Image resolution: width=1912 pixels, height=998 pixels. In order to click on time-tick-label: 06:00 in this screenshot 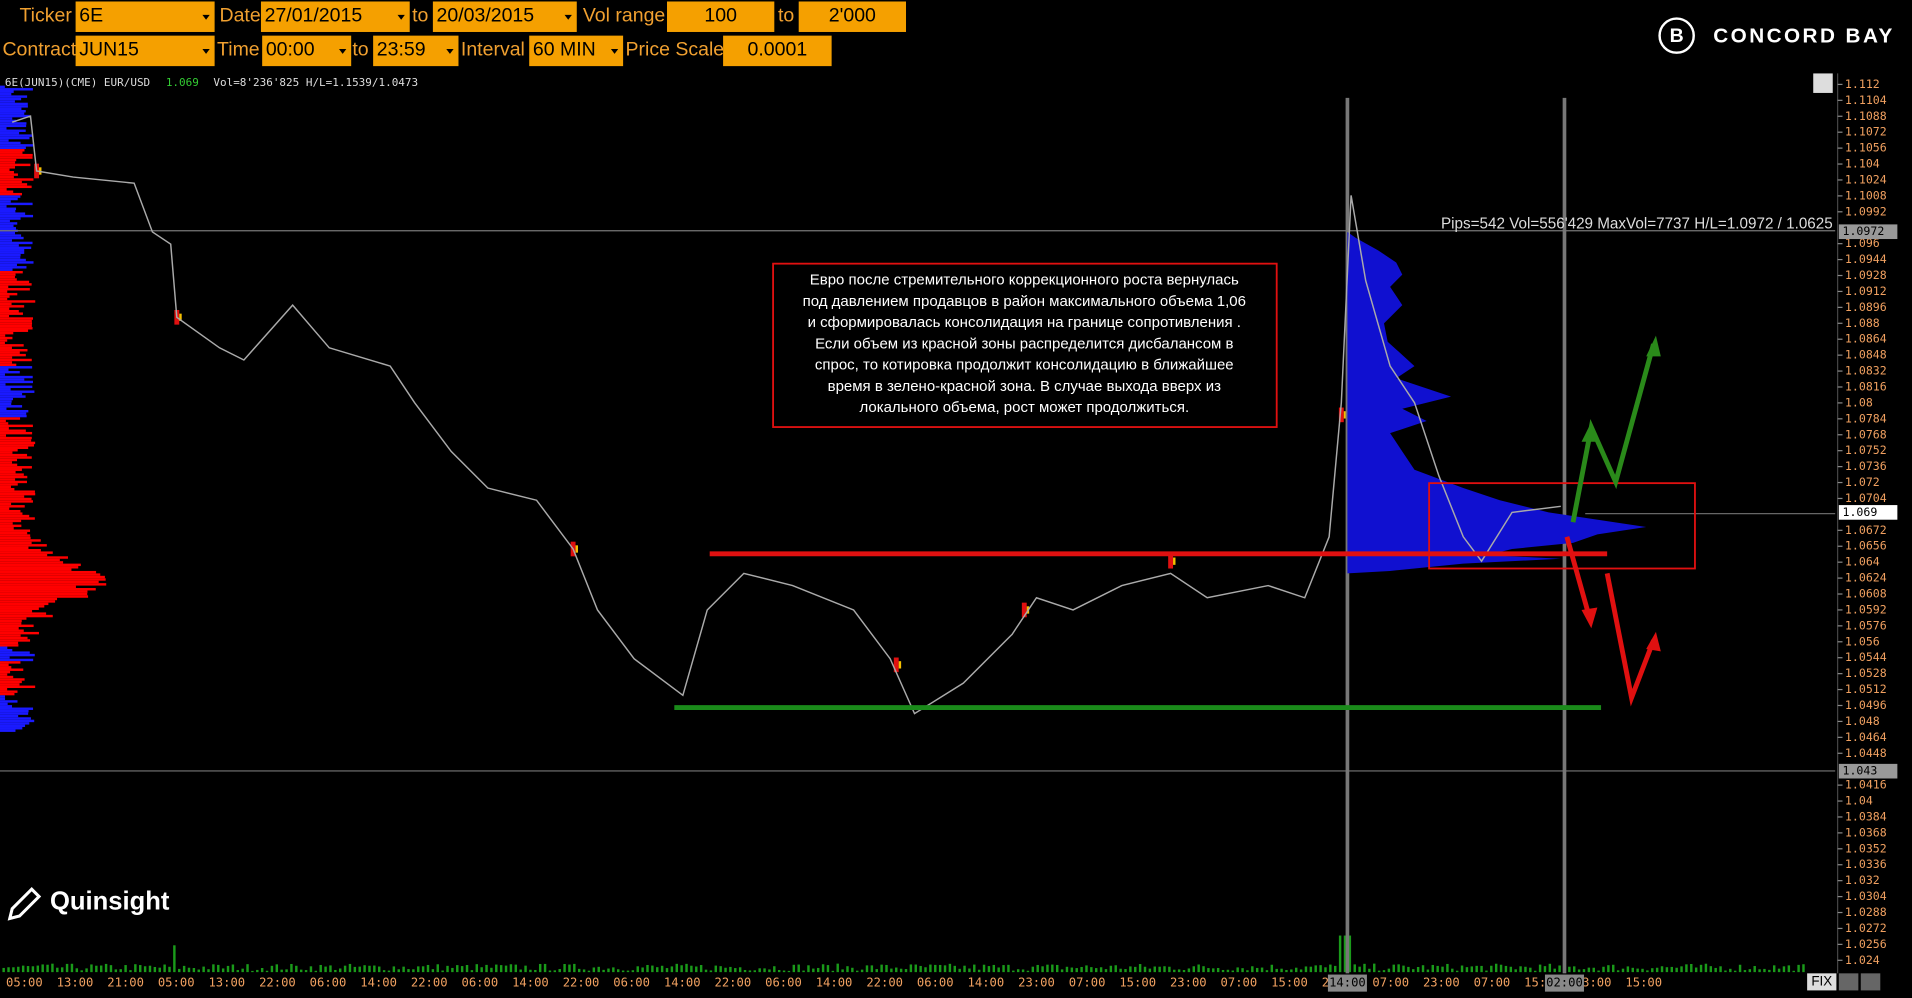, I will do `click(328, 983)`.